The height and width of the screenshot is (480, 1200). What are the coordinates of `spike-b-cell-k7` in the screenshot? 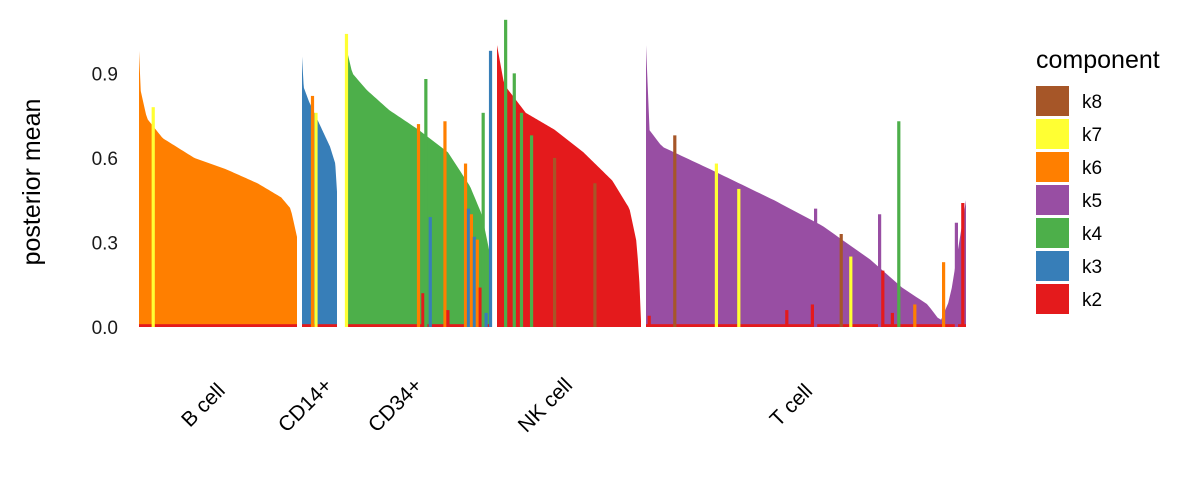 It's located at (153, 217).